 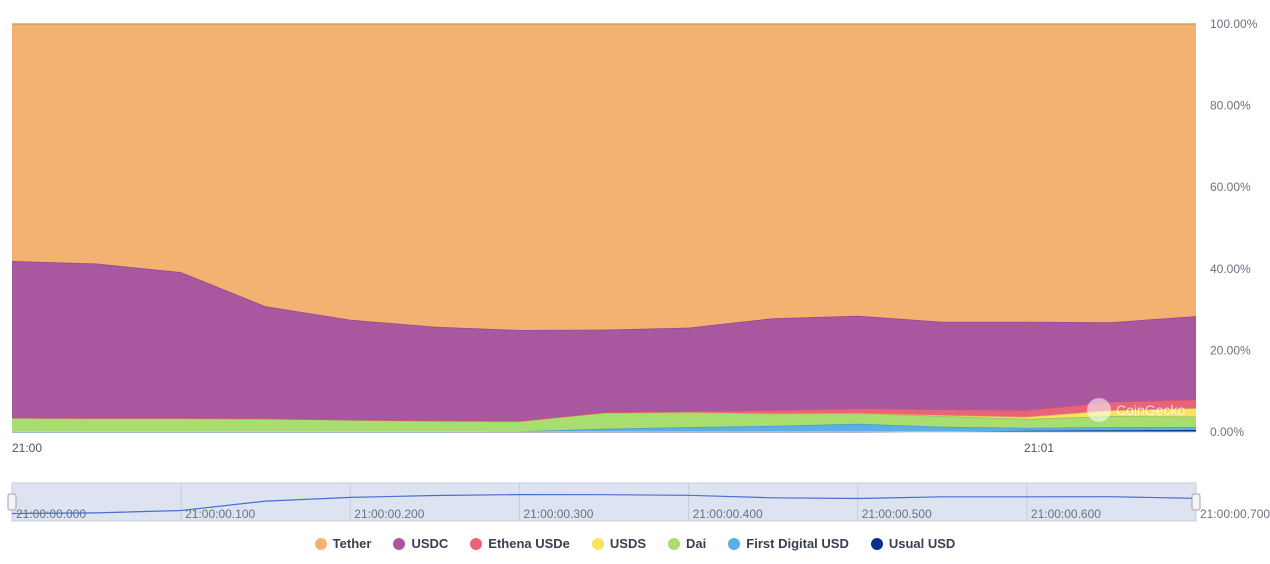 I want to click on navigator-tick-label: 21:00:00.100, so click(x=220, y=514).